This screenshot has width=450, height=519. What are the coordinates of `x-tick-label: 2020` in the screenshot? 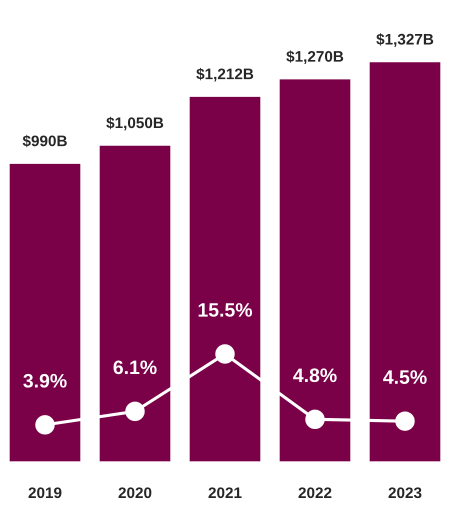 It's located at (135, 492).